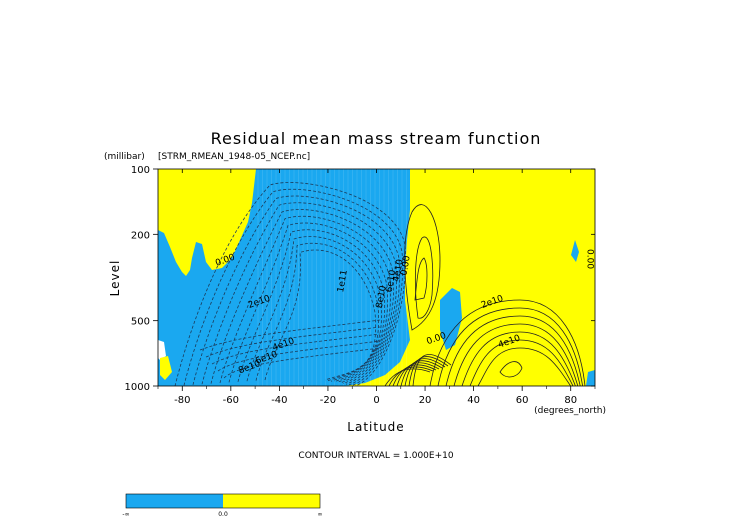 The image size is (752, 532). What do you see at coordinates (231, 400) in the screenshot?
I see `x-tick-label: -60` at bounding box center [231, 400].